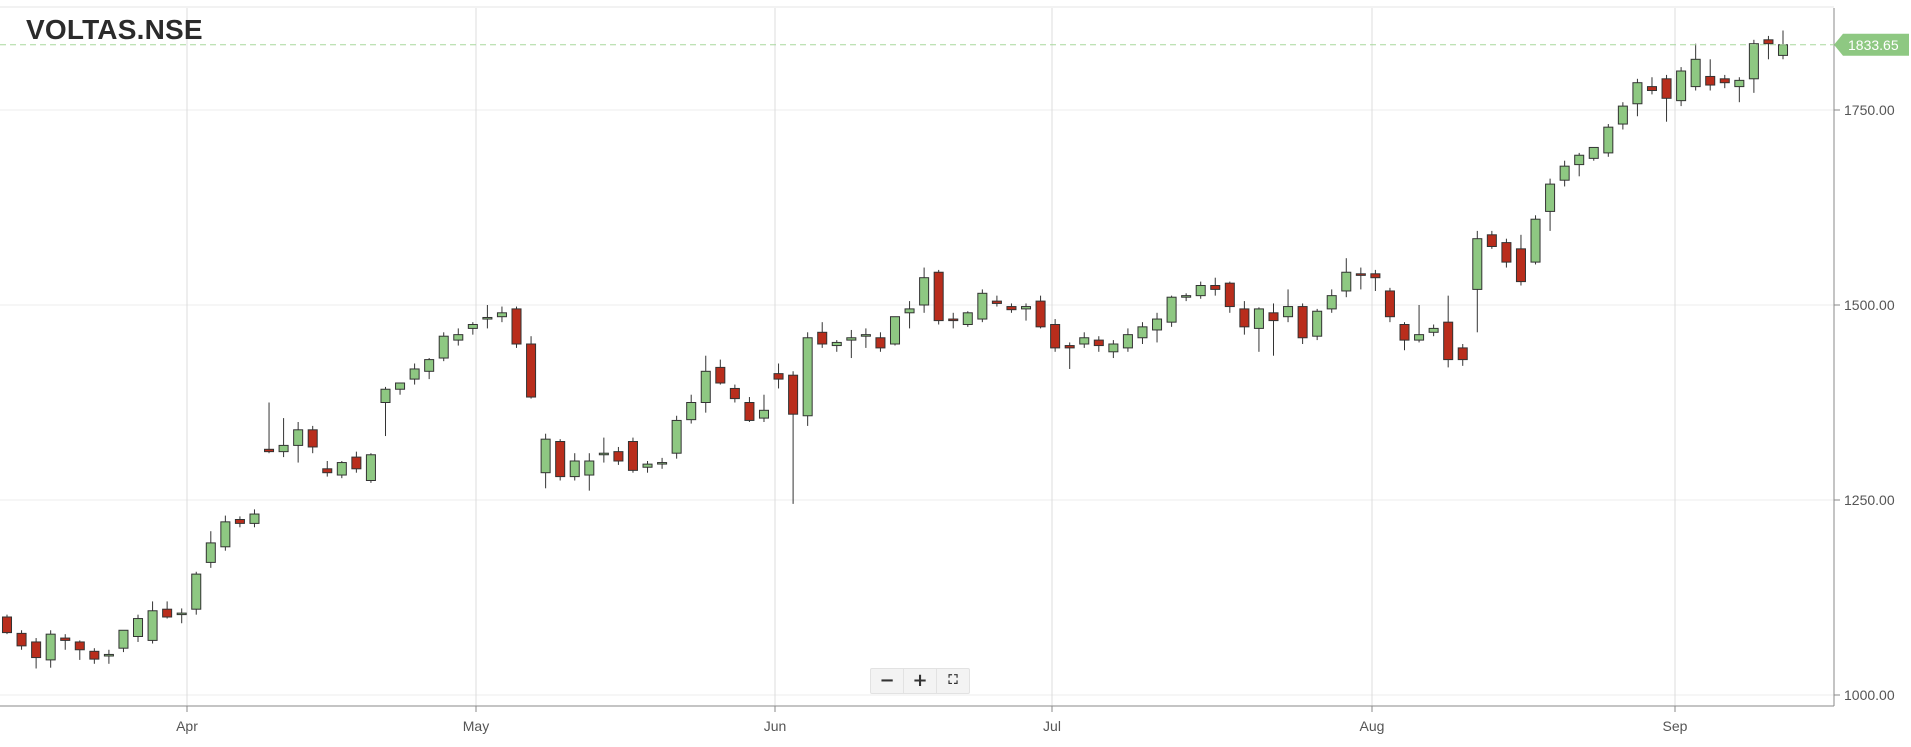 This screenshot has height=747, width=1911. I want to click on y-tick-label: 1750.00, so click(1869, 110).